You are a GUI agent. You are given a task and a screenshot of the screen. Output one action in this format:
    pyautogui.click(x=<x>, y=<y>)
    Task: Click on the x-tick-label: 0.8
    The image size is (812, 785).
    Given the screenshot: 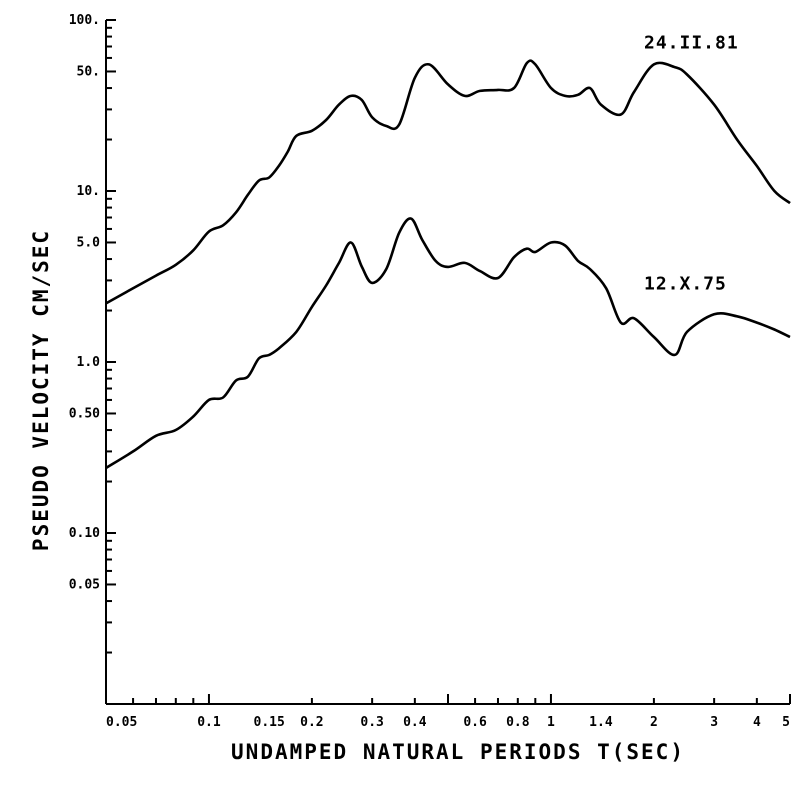 What is the action you would take?
    pyautogui.click(x=518, y=722)
    